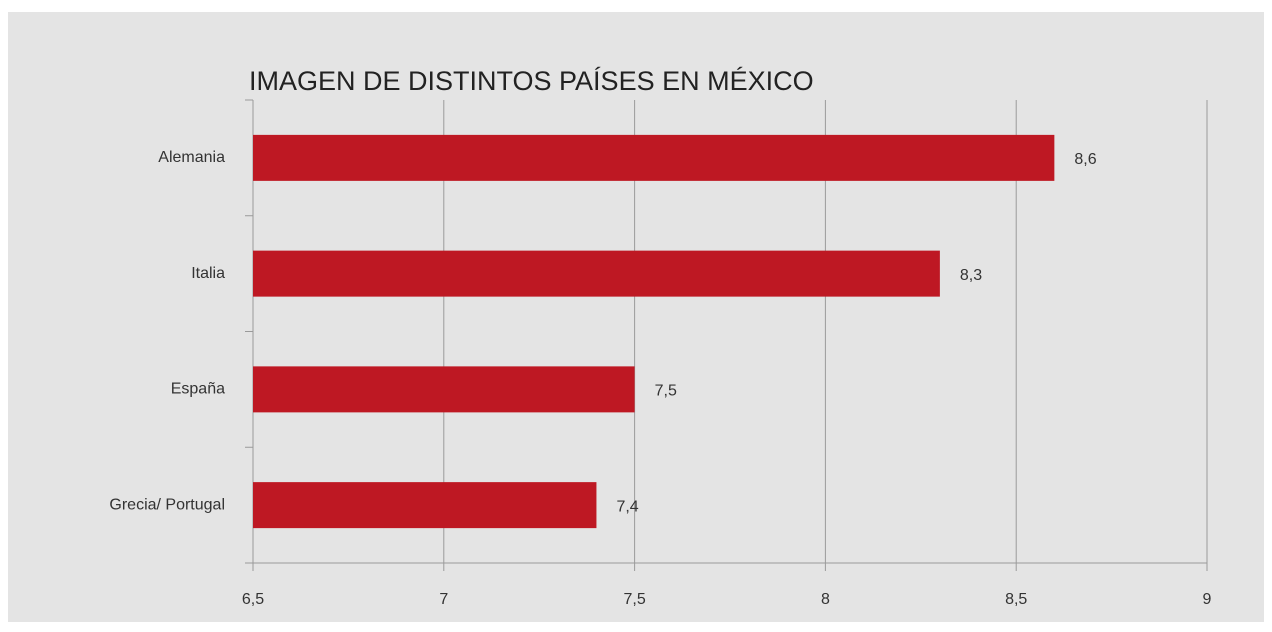  I want to click on x-tick-label: 7, so click(443, 599).